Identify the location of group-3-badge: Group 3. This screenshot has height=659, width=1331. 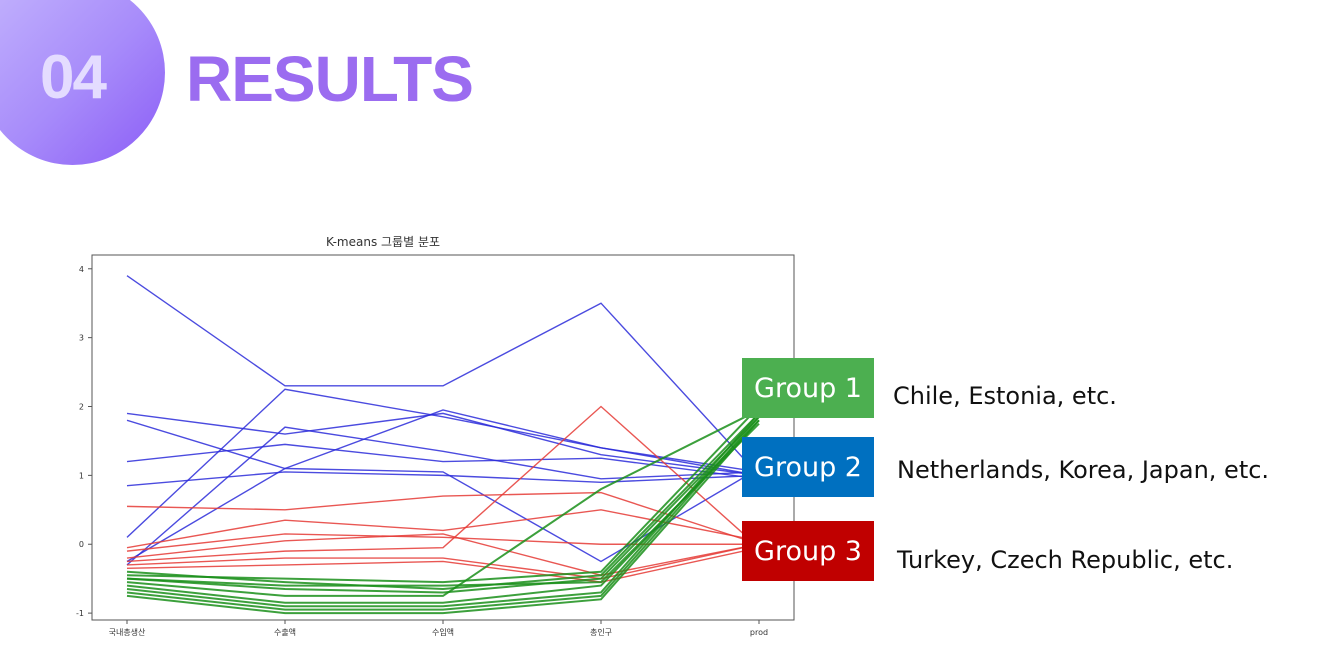
(808, 551).